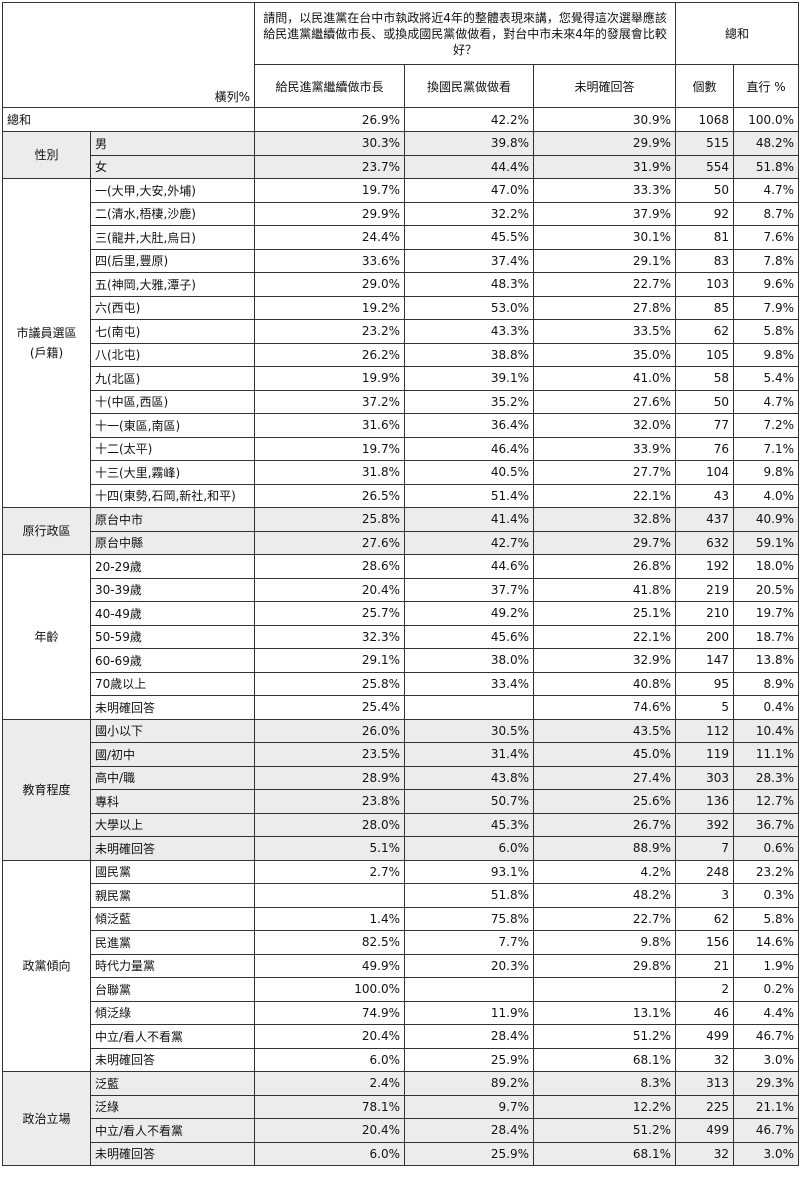 The height and width of the screenshot is (1189, 800). I want to click on row-label: 大學以上, so click(172, 824).